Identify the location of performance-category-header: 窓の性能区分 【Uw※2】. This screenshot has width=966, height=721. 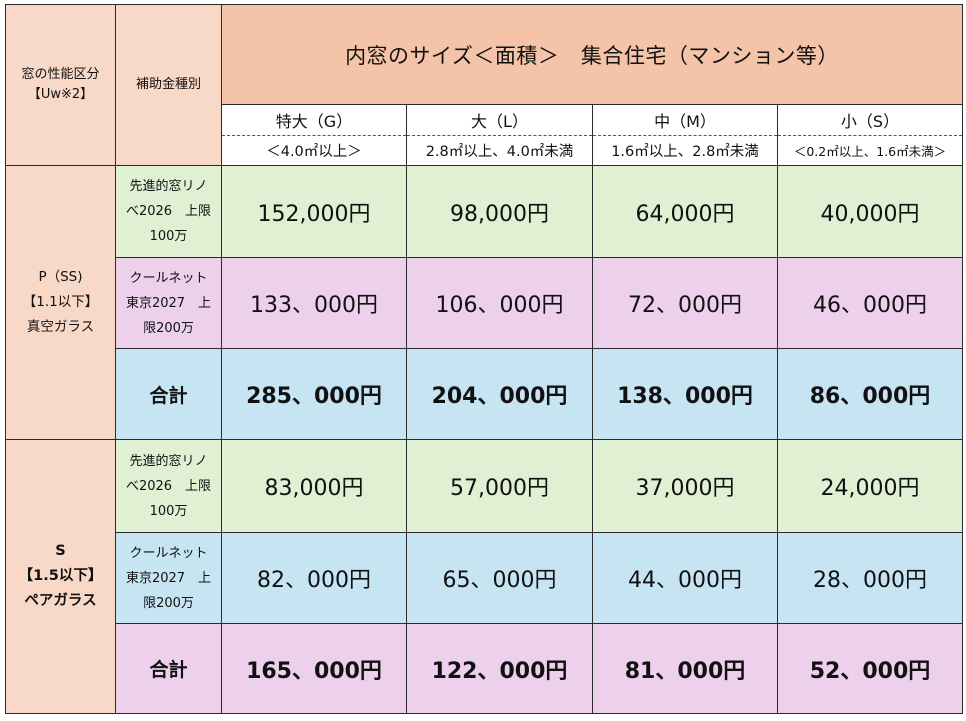
(60, 85).